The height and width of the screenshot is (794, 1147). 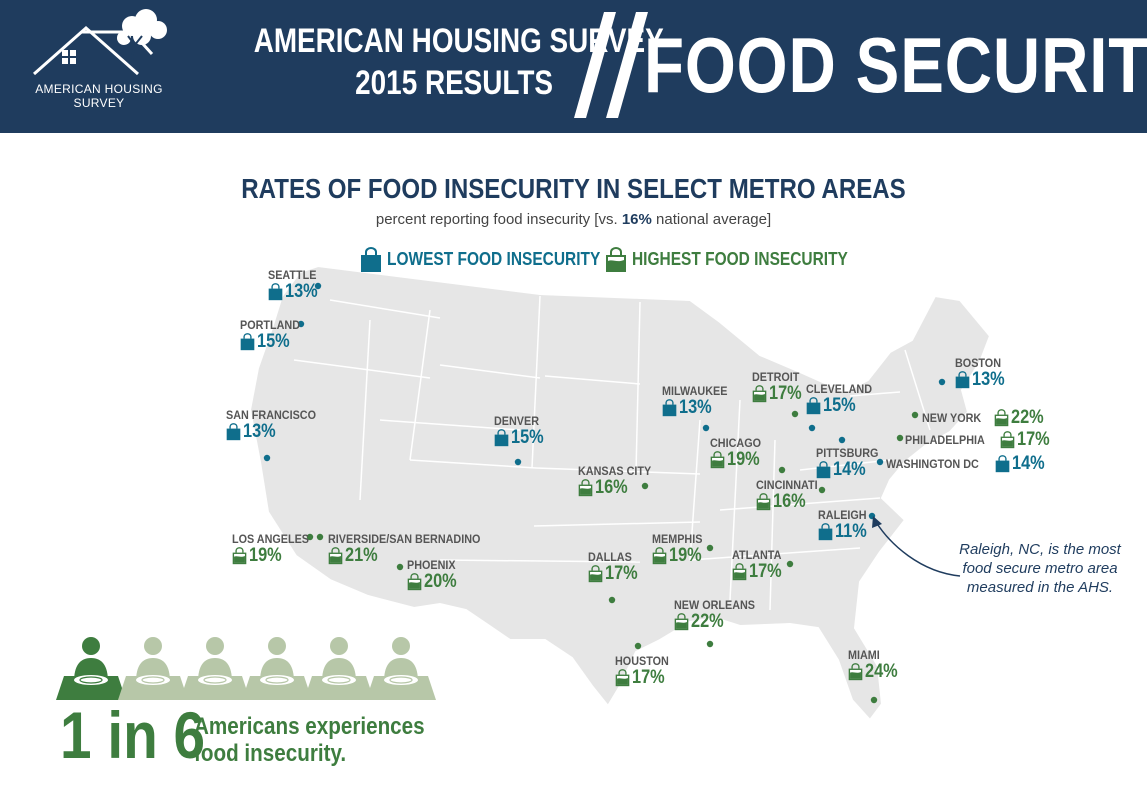 I want to click on city-los-angeles: LOS ANGELES 19%, so click(x=275, y=549).